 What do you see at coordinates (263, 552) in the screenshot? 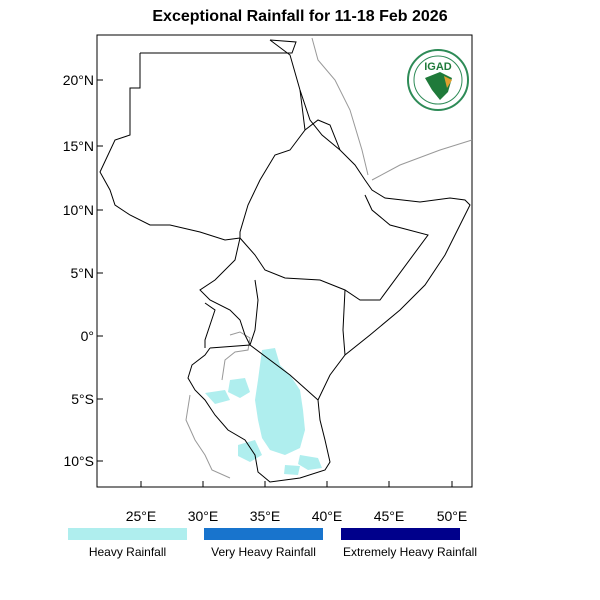
I see `legend-label-very-heavy: Very Heavy Rainfall` at bounding box center [263, 552].